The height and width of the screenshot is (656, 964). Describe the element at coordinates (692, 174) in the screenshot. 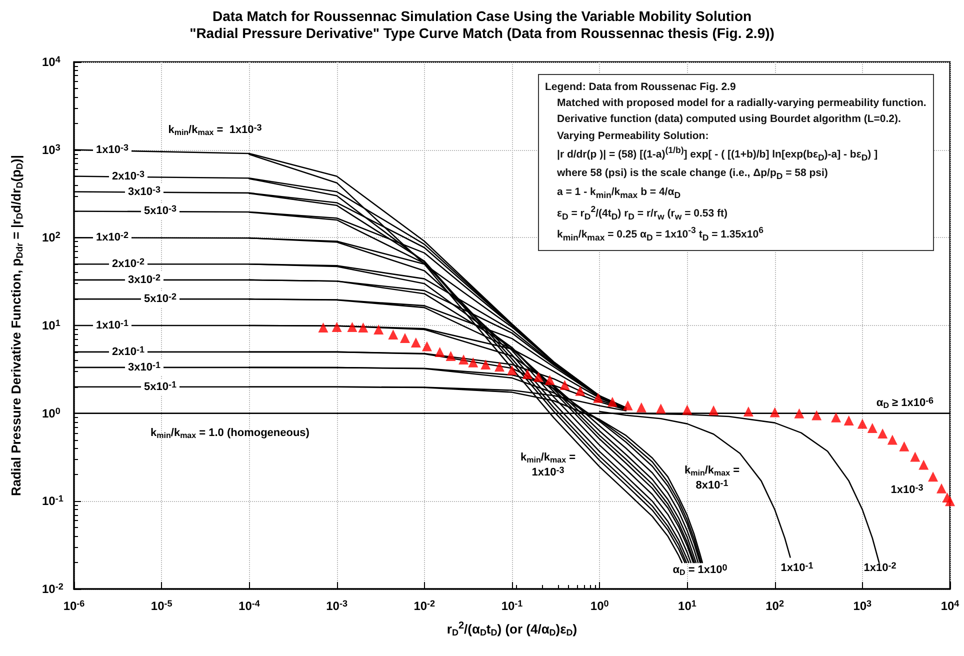

I see `annotation: where 58 (psi) is the scale change (i.e., Δp/p$_{D}$ = 58 psi)` at that location.